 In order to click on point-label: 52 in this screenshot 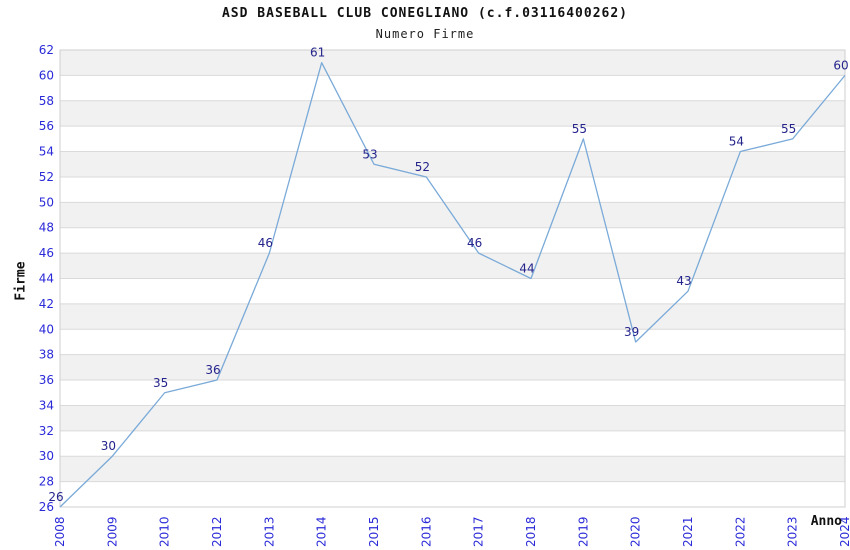, I will do `click(422, 167)`.